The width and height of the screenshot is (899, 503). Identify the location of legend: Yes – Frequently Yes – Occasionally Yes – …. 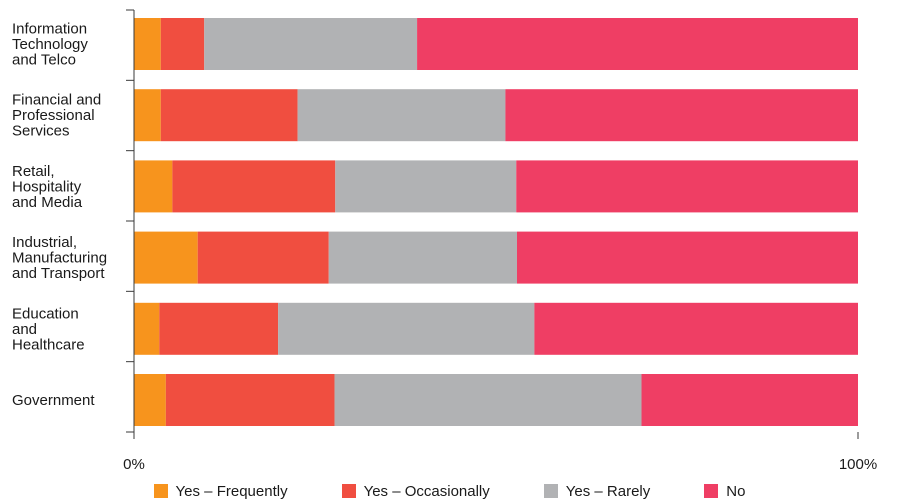
(449, 491).